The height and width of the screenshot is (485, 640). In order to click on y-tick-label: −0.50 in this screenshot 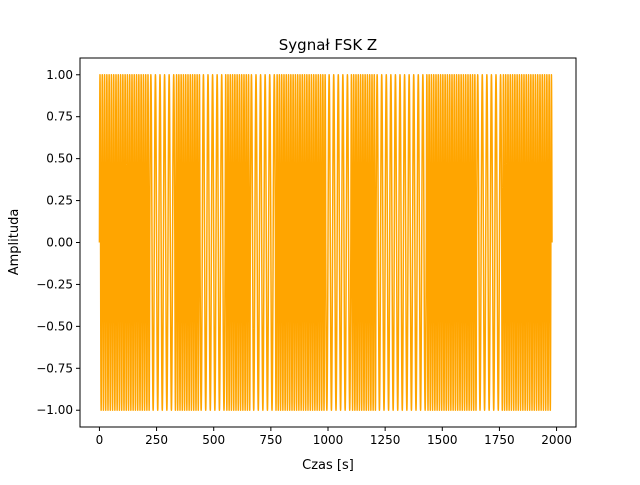, I will do `click(54, 326)`.